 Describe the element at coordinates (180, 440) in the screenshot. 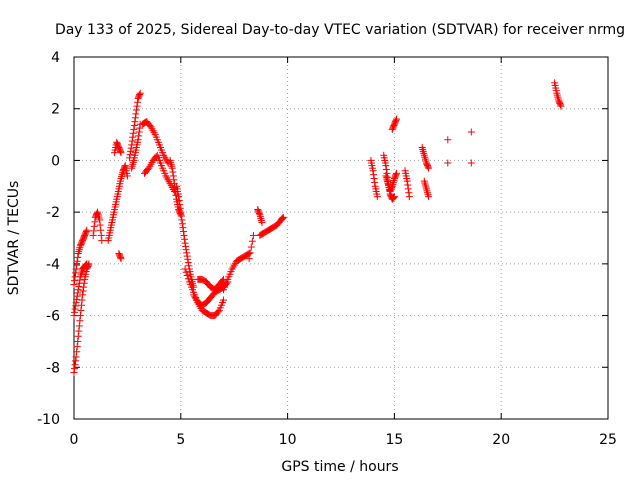

I see `x-tick-label: 5` at that location.